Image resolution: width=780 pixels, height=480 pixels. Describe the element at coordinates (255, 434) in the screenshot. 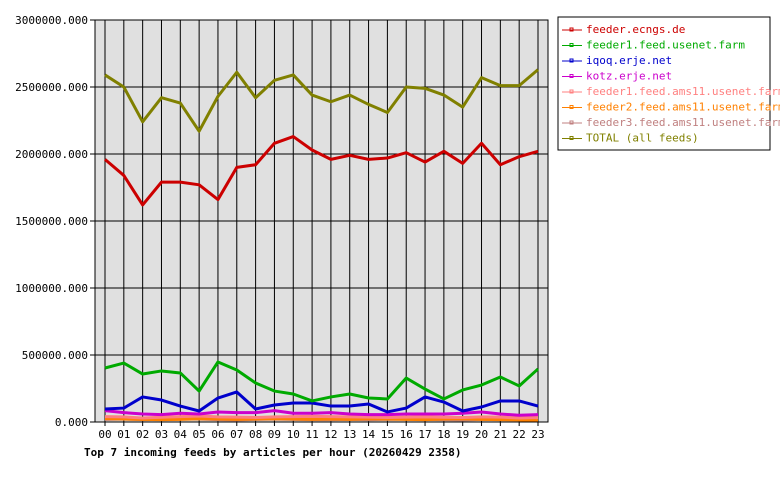

I see `x-tick-label: 08` at that location.